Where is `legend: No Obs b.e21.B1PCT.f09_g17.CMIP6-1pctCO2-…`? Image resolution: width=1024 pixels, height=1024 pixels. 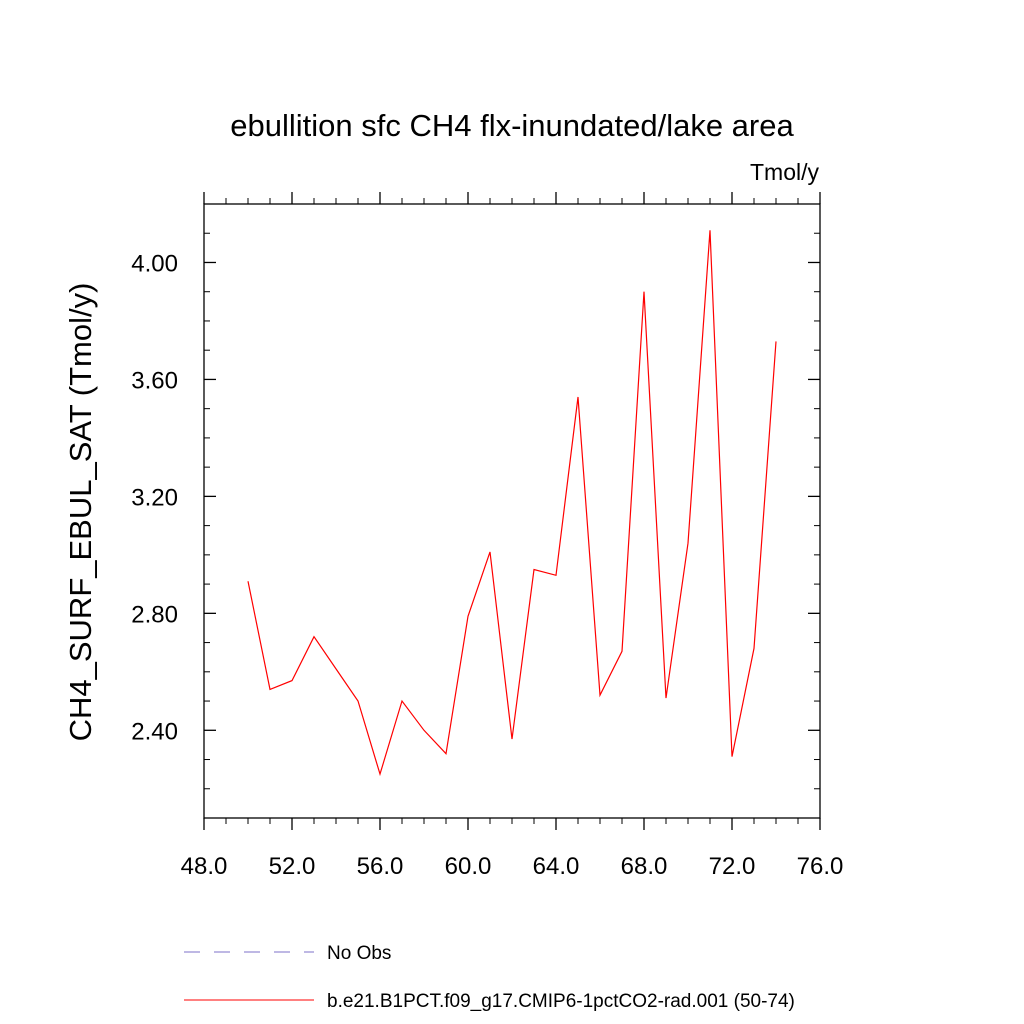
legend: No Obs b.e21.B1PCT.f09_g17.CMIP6-1pctCO2-… is located at coordinates (489, 977).